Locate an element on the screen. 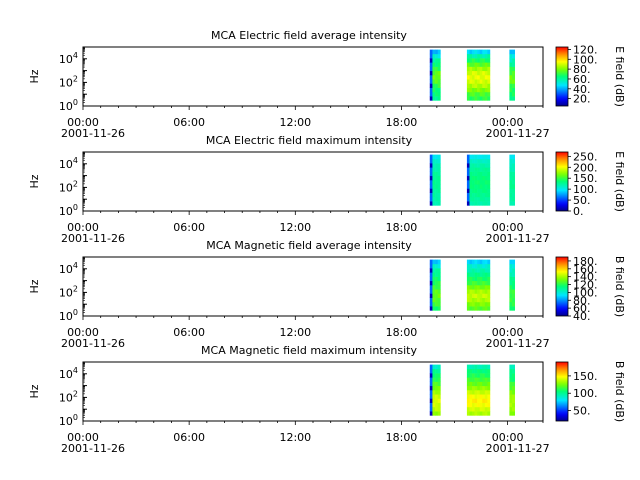 The width and height of the screenshot is (640, 480). y-tick-label: 10² is located at coordinates (68, 81).